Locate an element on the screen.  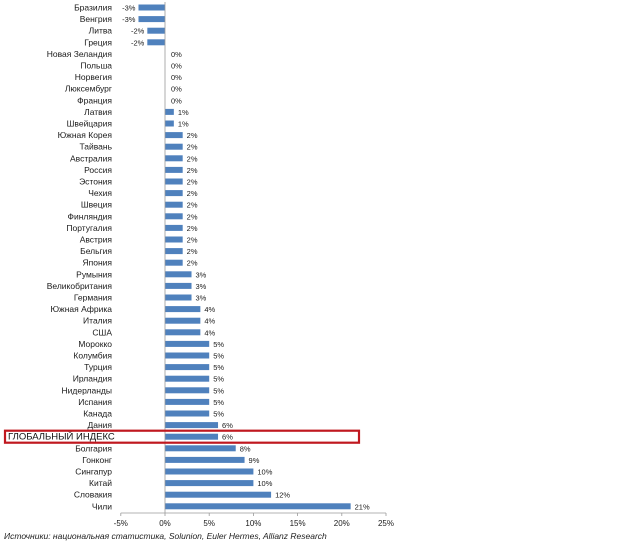
category-label: Япония is located at coordinates (97, 263).